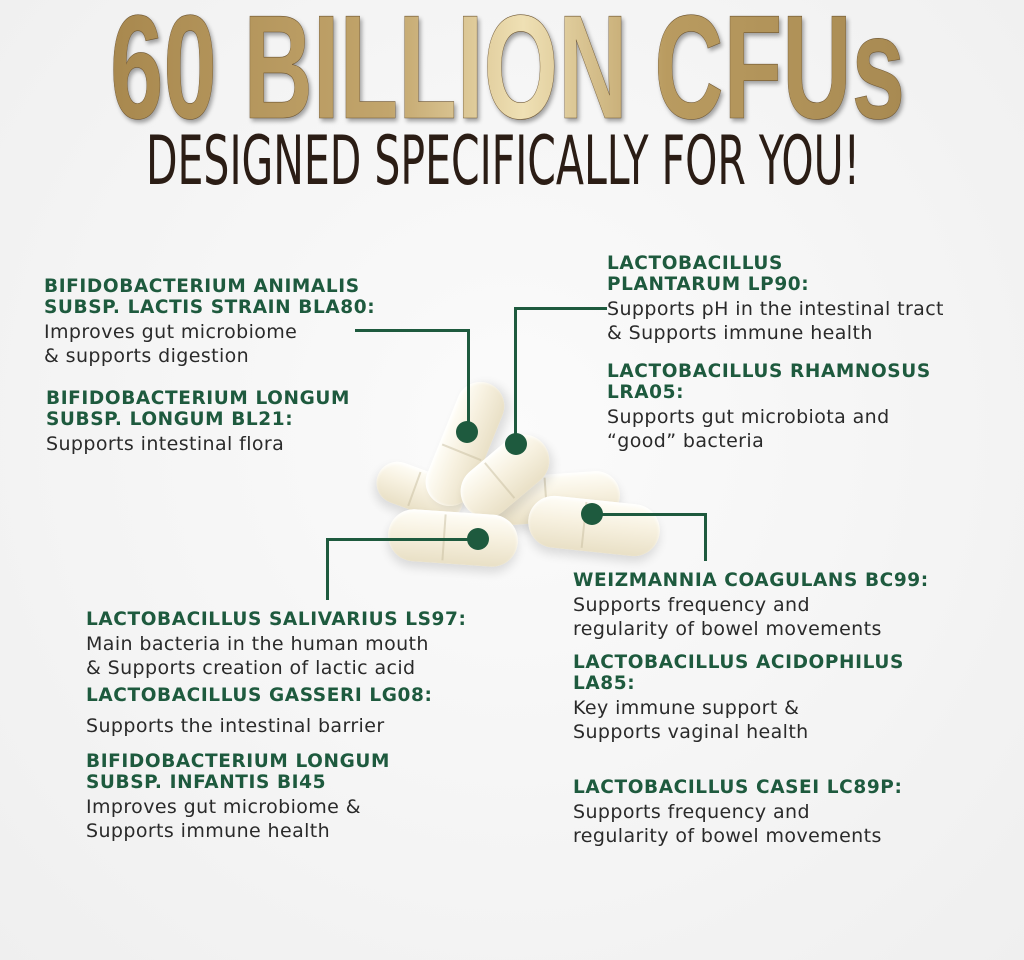 This screenshot has width=1024, height=960. I want to click on strain-name: LACTOBACILLUS PLANTARUM LP90:, so click(708, 274).